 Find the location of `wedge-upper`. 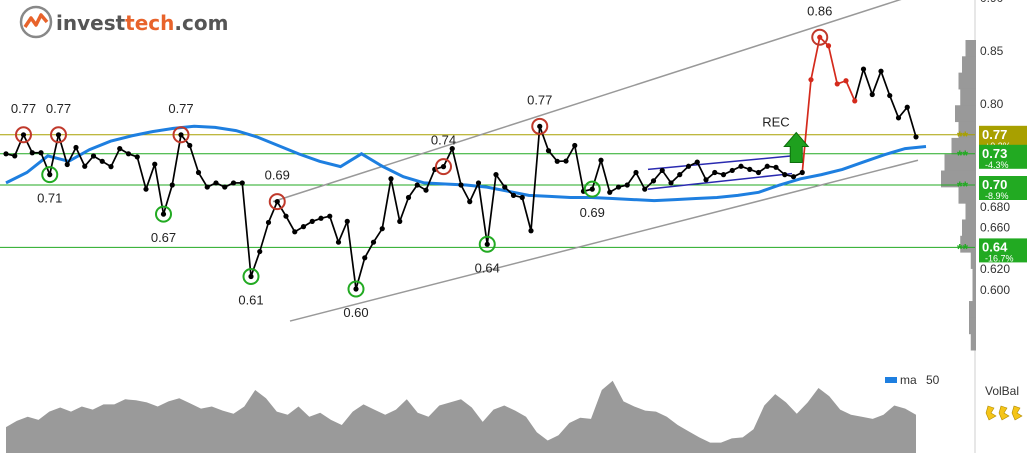

wedge-upper is located at coordinates (720, 163).